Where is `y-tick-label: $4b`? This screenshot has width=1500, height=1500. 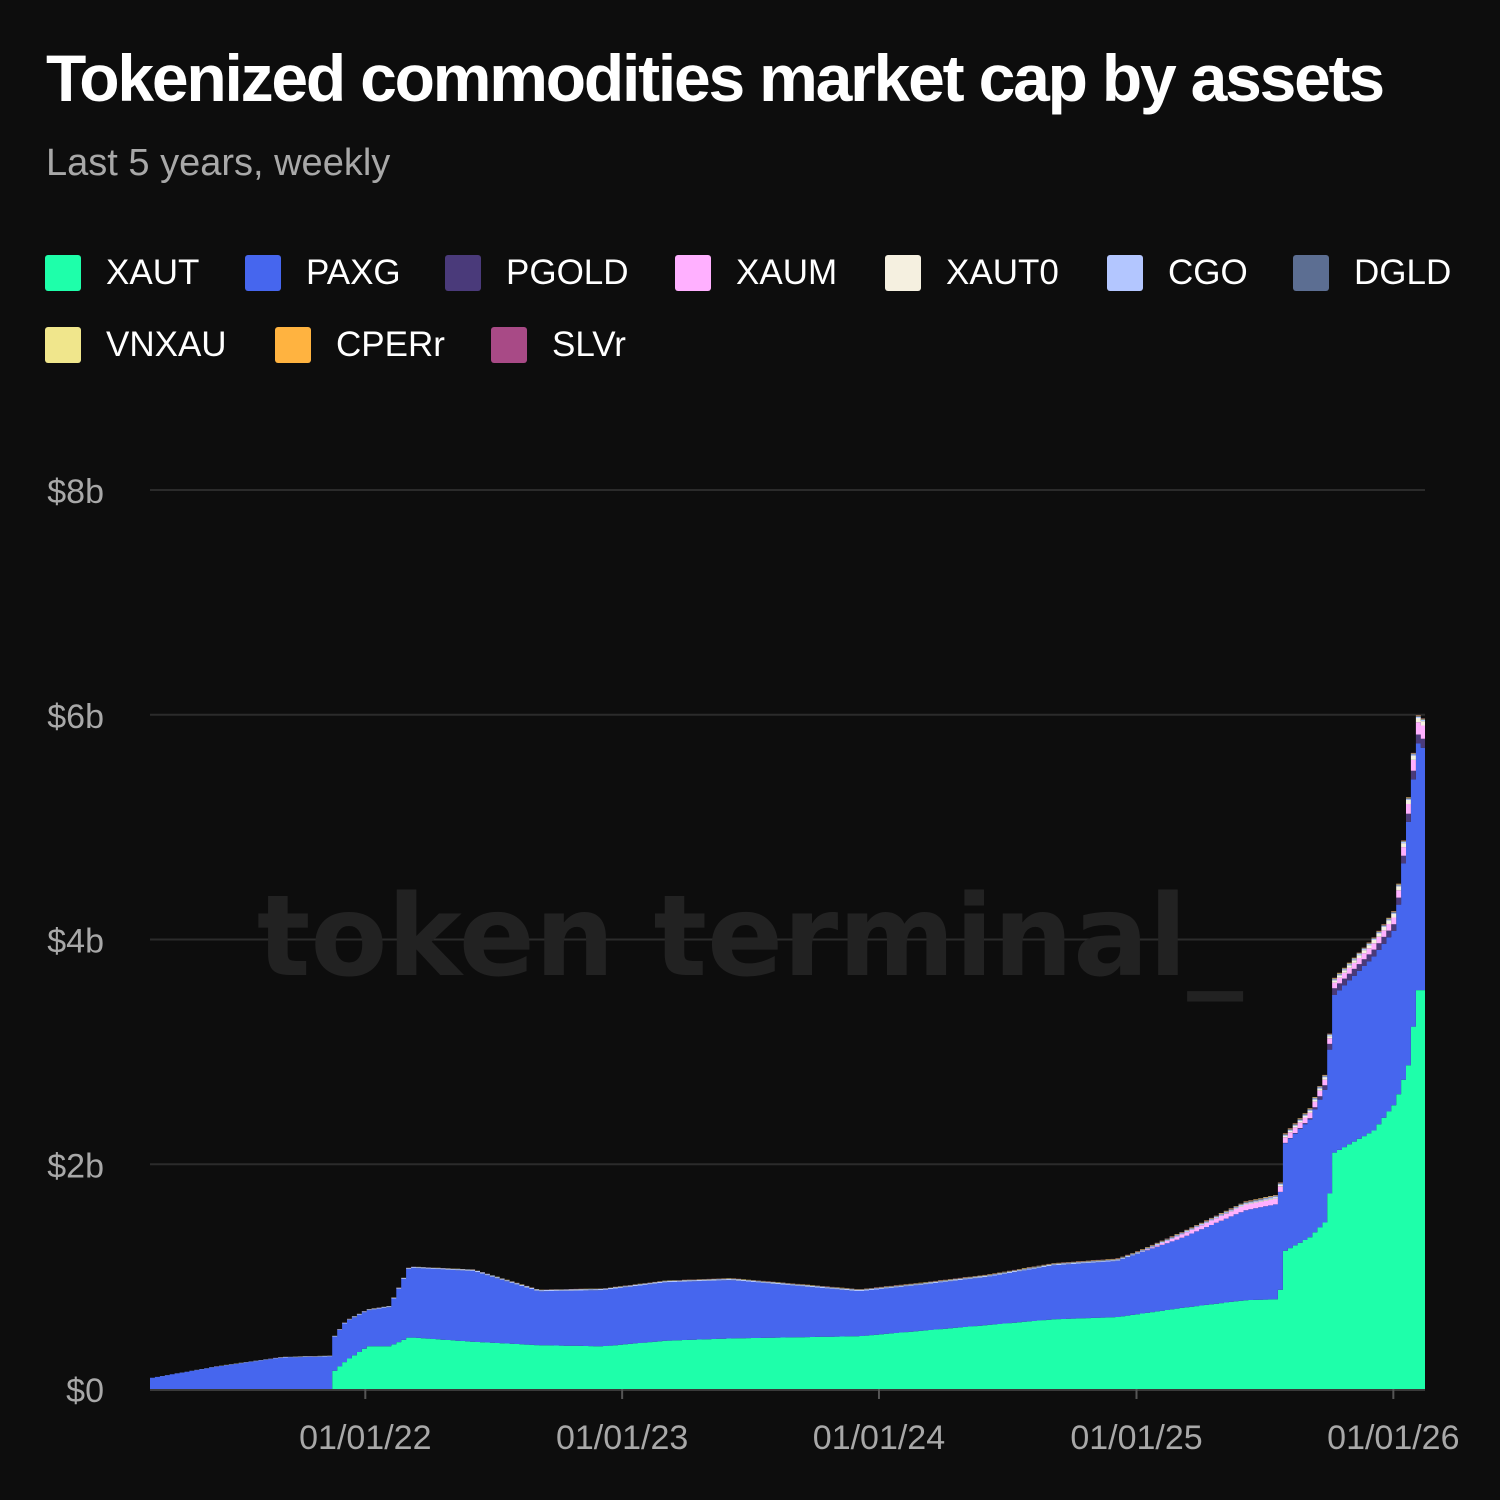 y-tick-label: $4b is located at coordinates (75, 942).